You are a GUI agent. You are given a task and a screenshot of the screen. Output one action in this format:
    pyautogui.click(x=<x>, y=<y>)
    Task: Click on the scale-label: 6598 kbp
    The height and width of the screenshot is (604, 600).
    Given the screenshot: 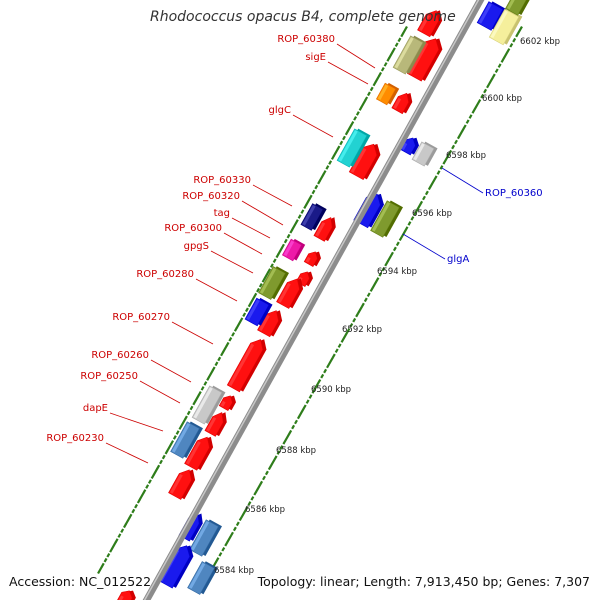 What is the action you would take?
    pyautogui.click(x=466, y=156)
    